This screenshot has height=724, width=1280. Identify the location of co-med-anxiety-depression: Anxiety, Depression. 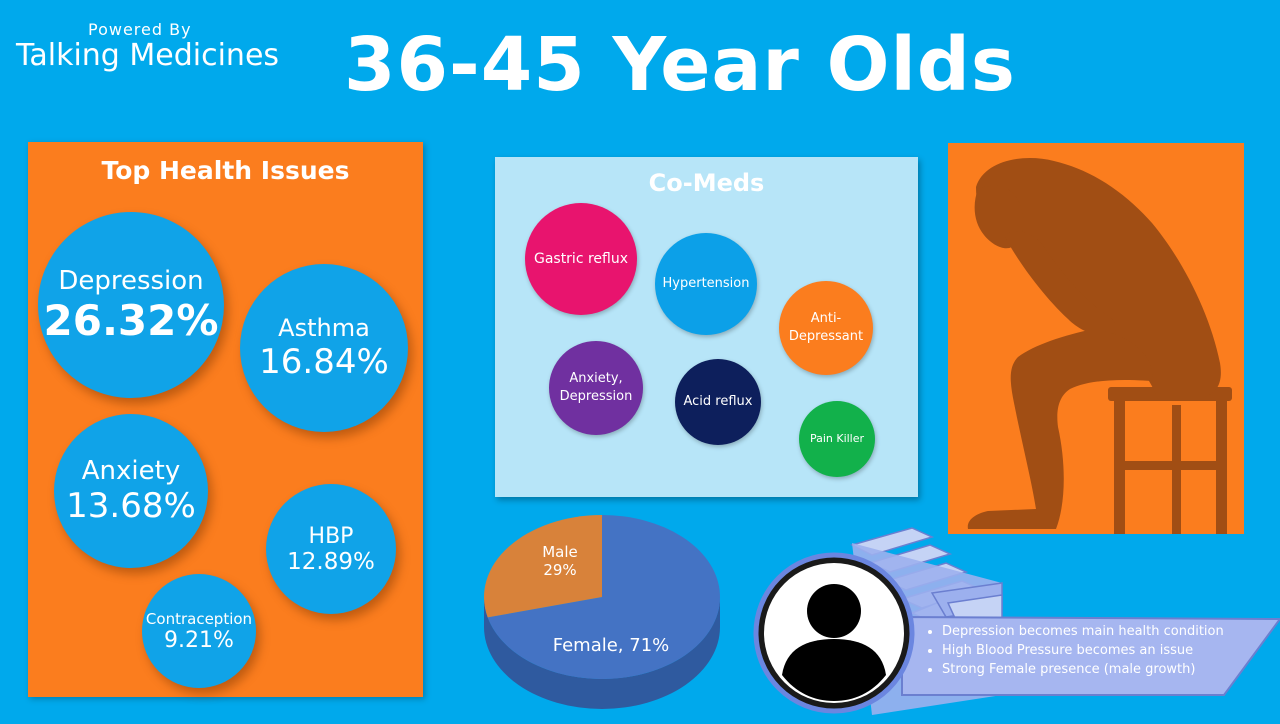
(596, 388).